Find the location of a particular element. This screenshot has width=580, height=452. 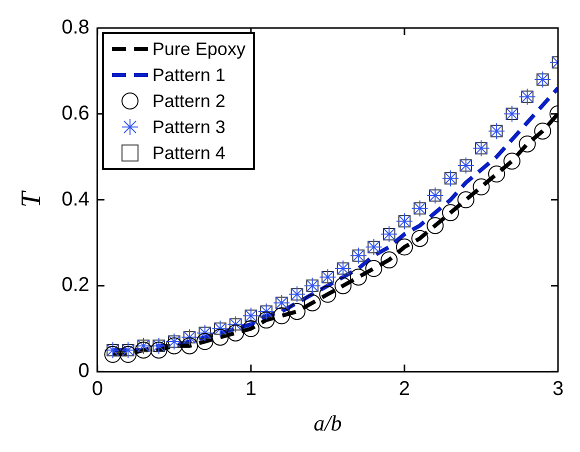

y-axis-title: T is located at coordinates (32, 199).